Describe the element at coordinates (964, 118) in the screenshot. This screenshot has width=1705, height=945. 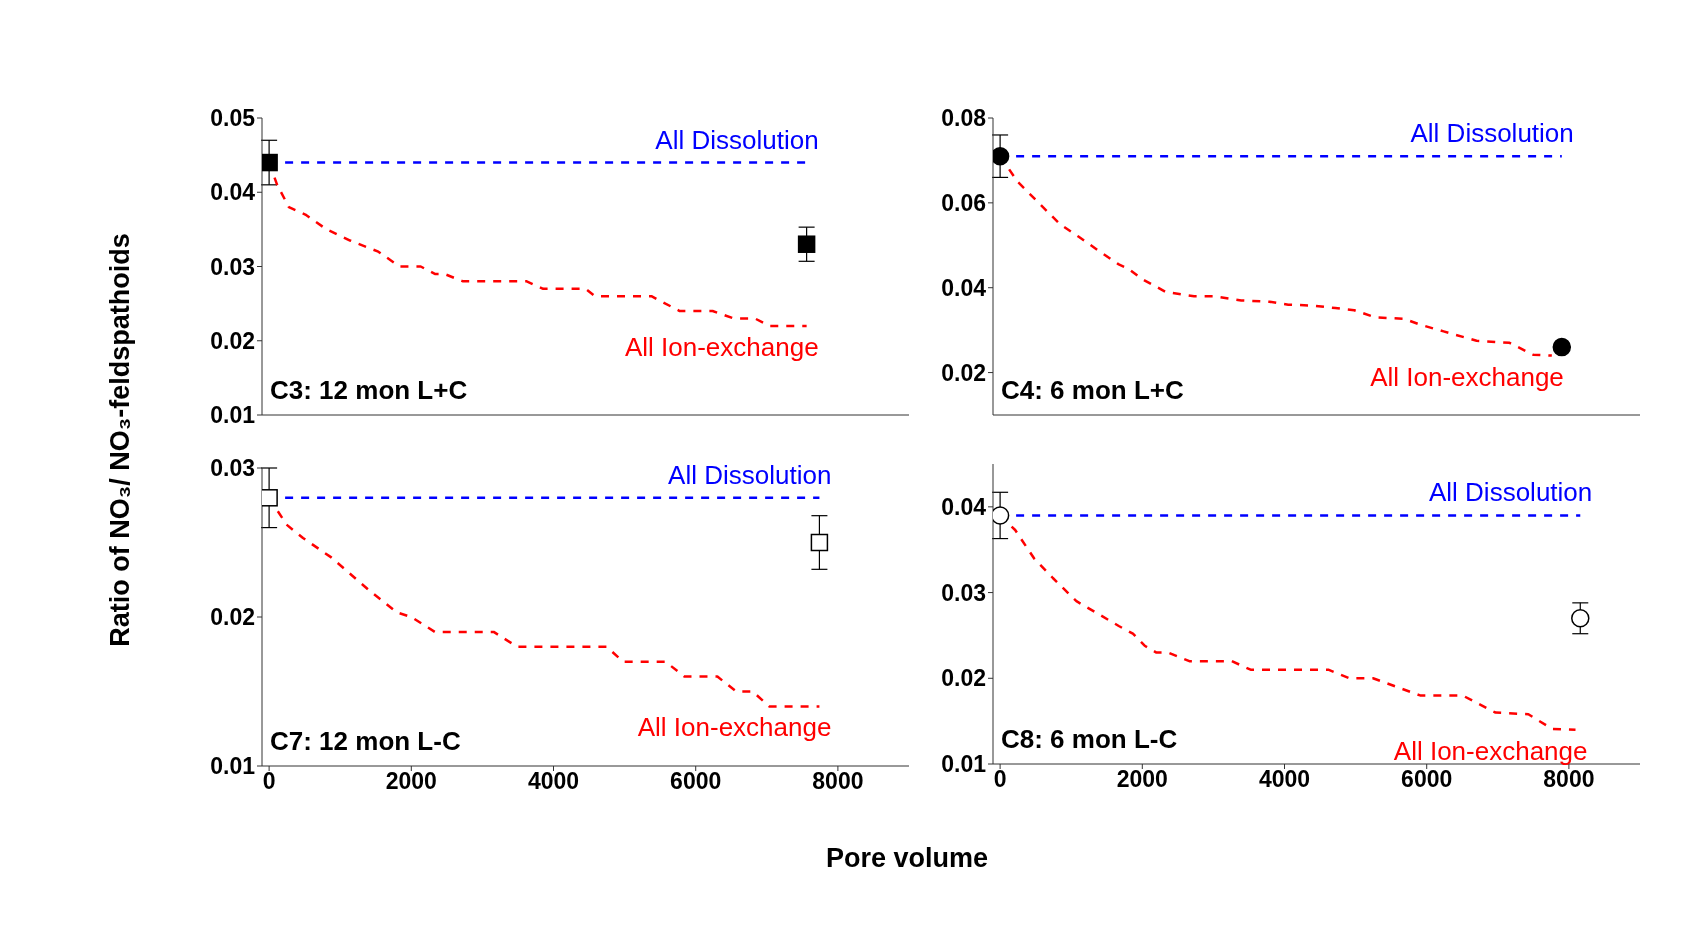
I see `y-tick-label: 0.08` at that location.